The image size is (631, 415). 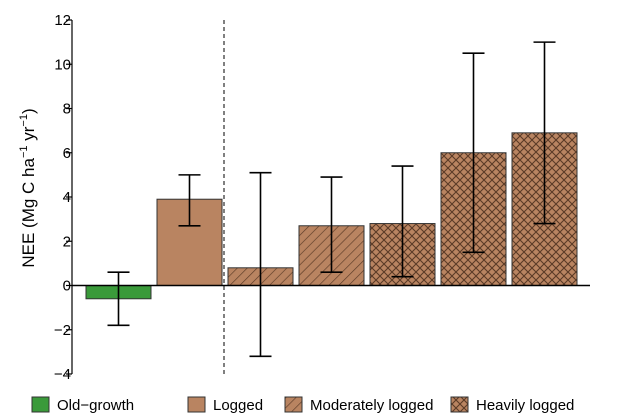 What do you see at coordinates (95, 405) in the screenshot?
I see `legend-label: Old−growth` at bounding box center [95, 405].